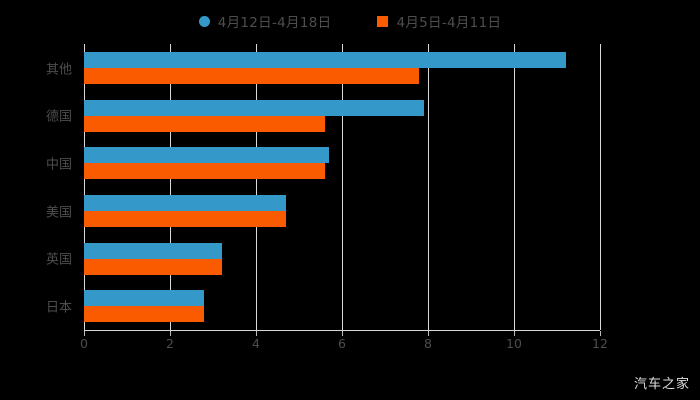 The height and width of the screenshot is (400, 700). I want to click on legend-label-series-b: 4月5日-4月11日, so click(449, 23).